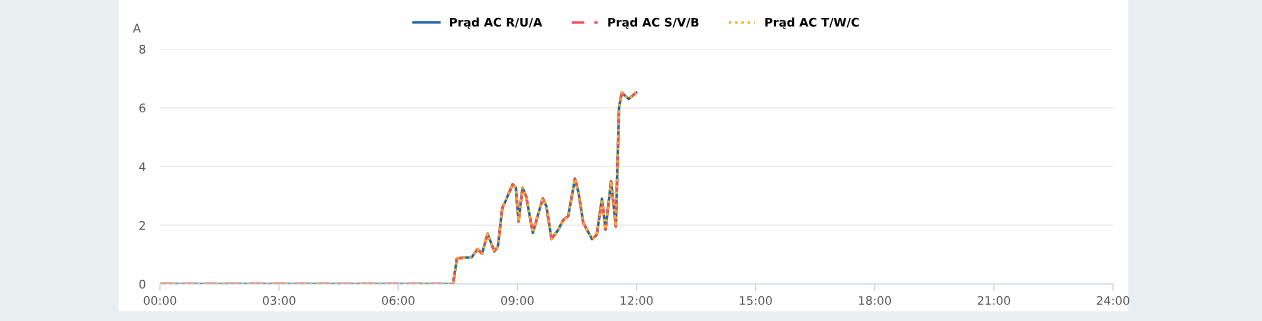 The height and width of the screenshot is (321, 1262). What do you see at coordinates (136, 28) in the screenshot?
I see `y-axis-title: A` at bounding box center [136, 28].